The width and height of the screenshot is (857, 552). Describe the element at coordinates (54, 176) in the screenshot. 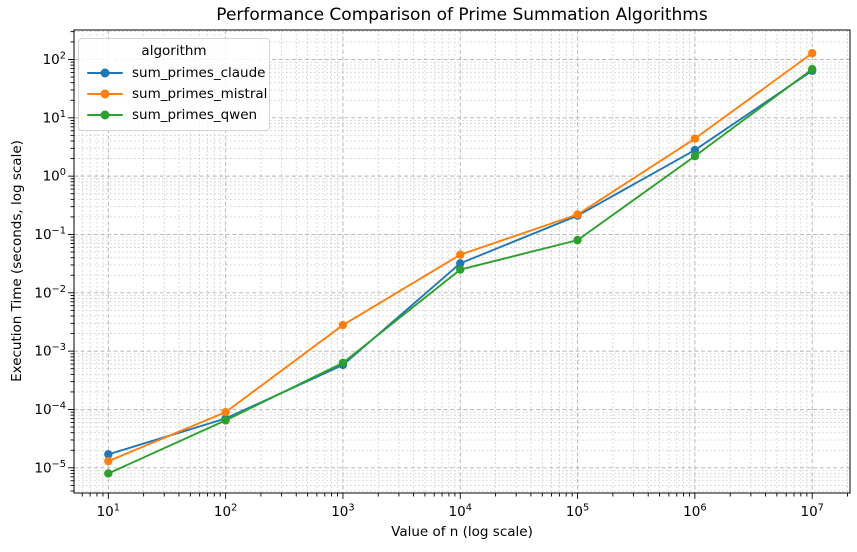

I see `y-tick-label: 10⁰` at that location.